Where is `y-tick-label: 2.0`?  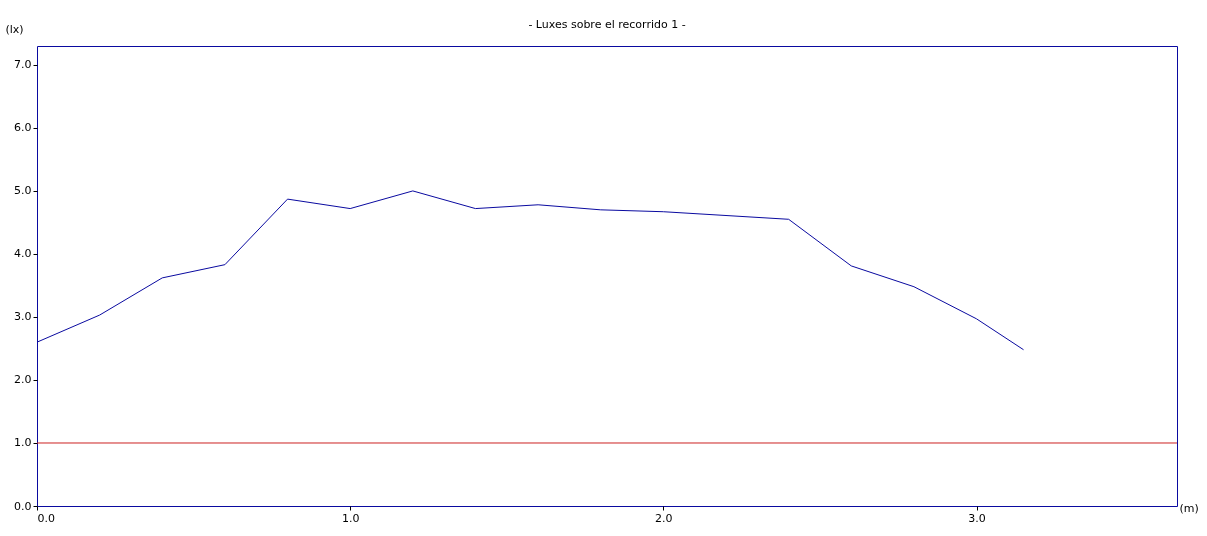
y-tick-label: 2.0 is located at coordinates (23, 380).